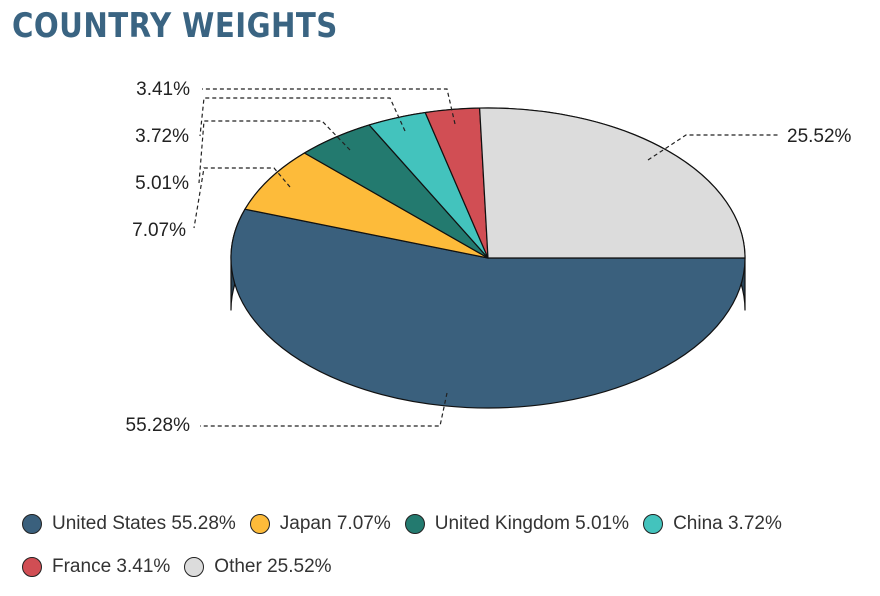 This screenshot has height=596, width=880. What do you see at coordinates (144, 523) in the screenshot?
I see `legend-label: United States 55.28%` at bounding box center [144, 523].